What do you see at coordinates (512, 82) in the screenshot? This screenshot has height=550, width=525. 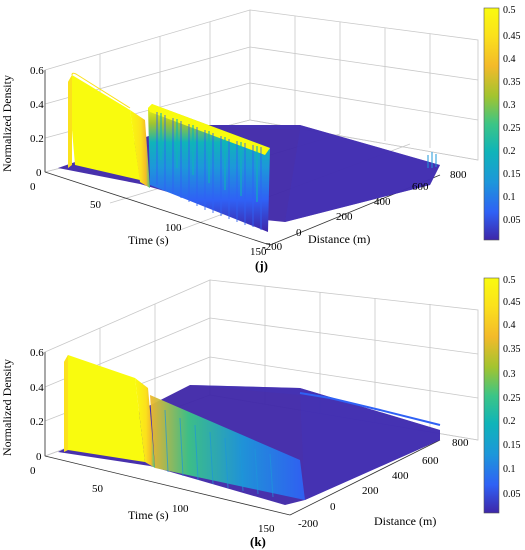 I see `panel-j-cbtick: 0.35` at bounding box center [512, 82].